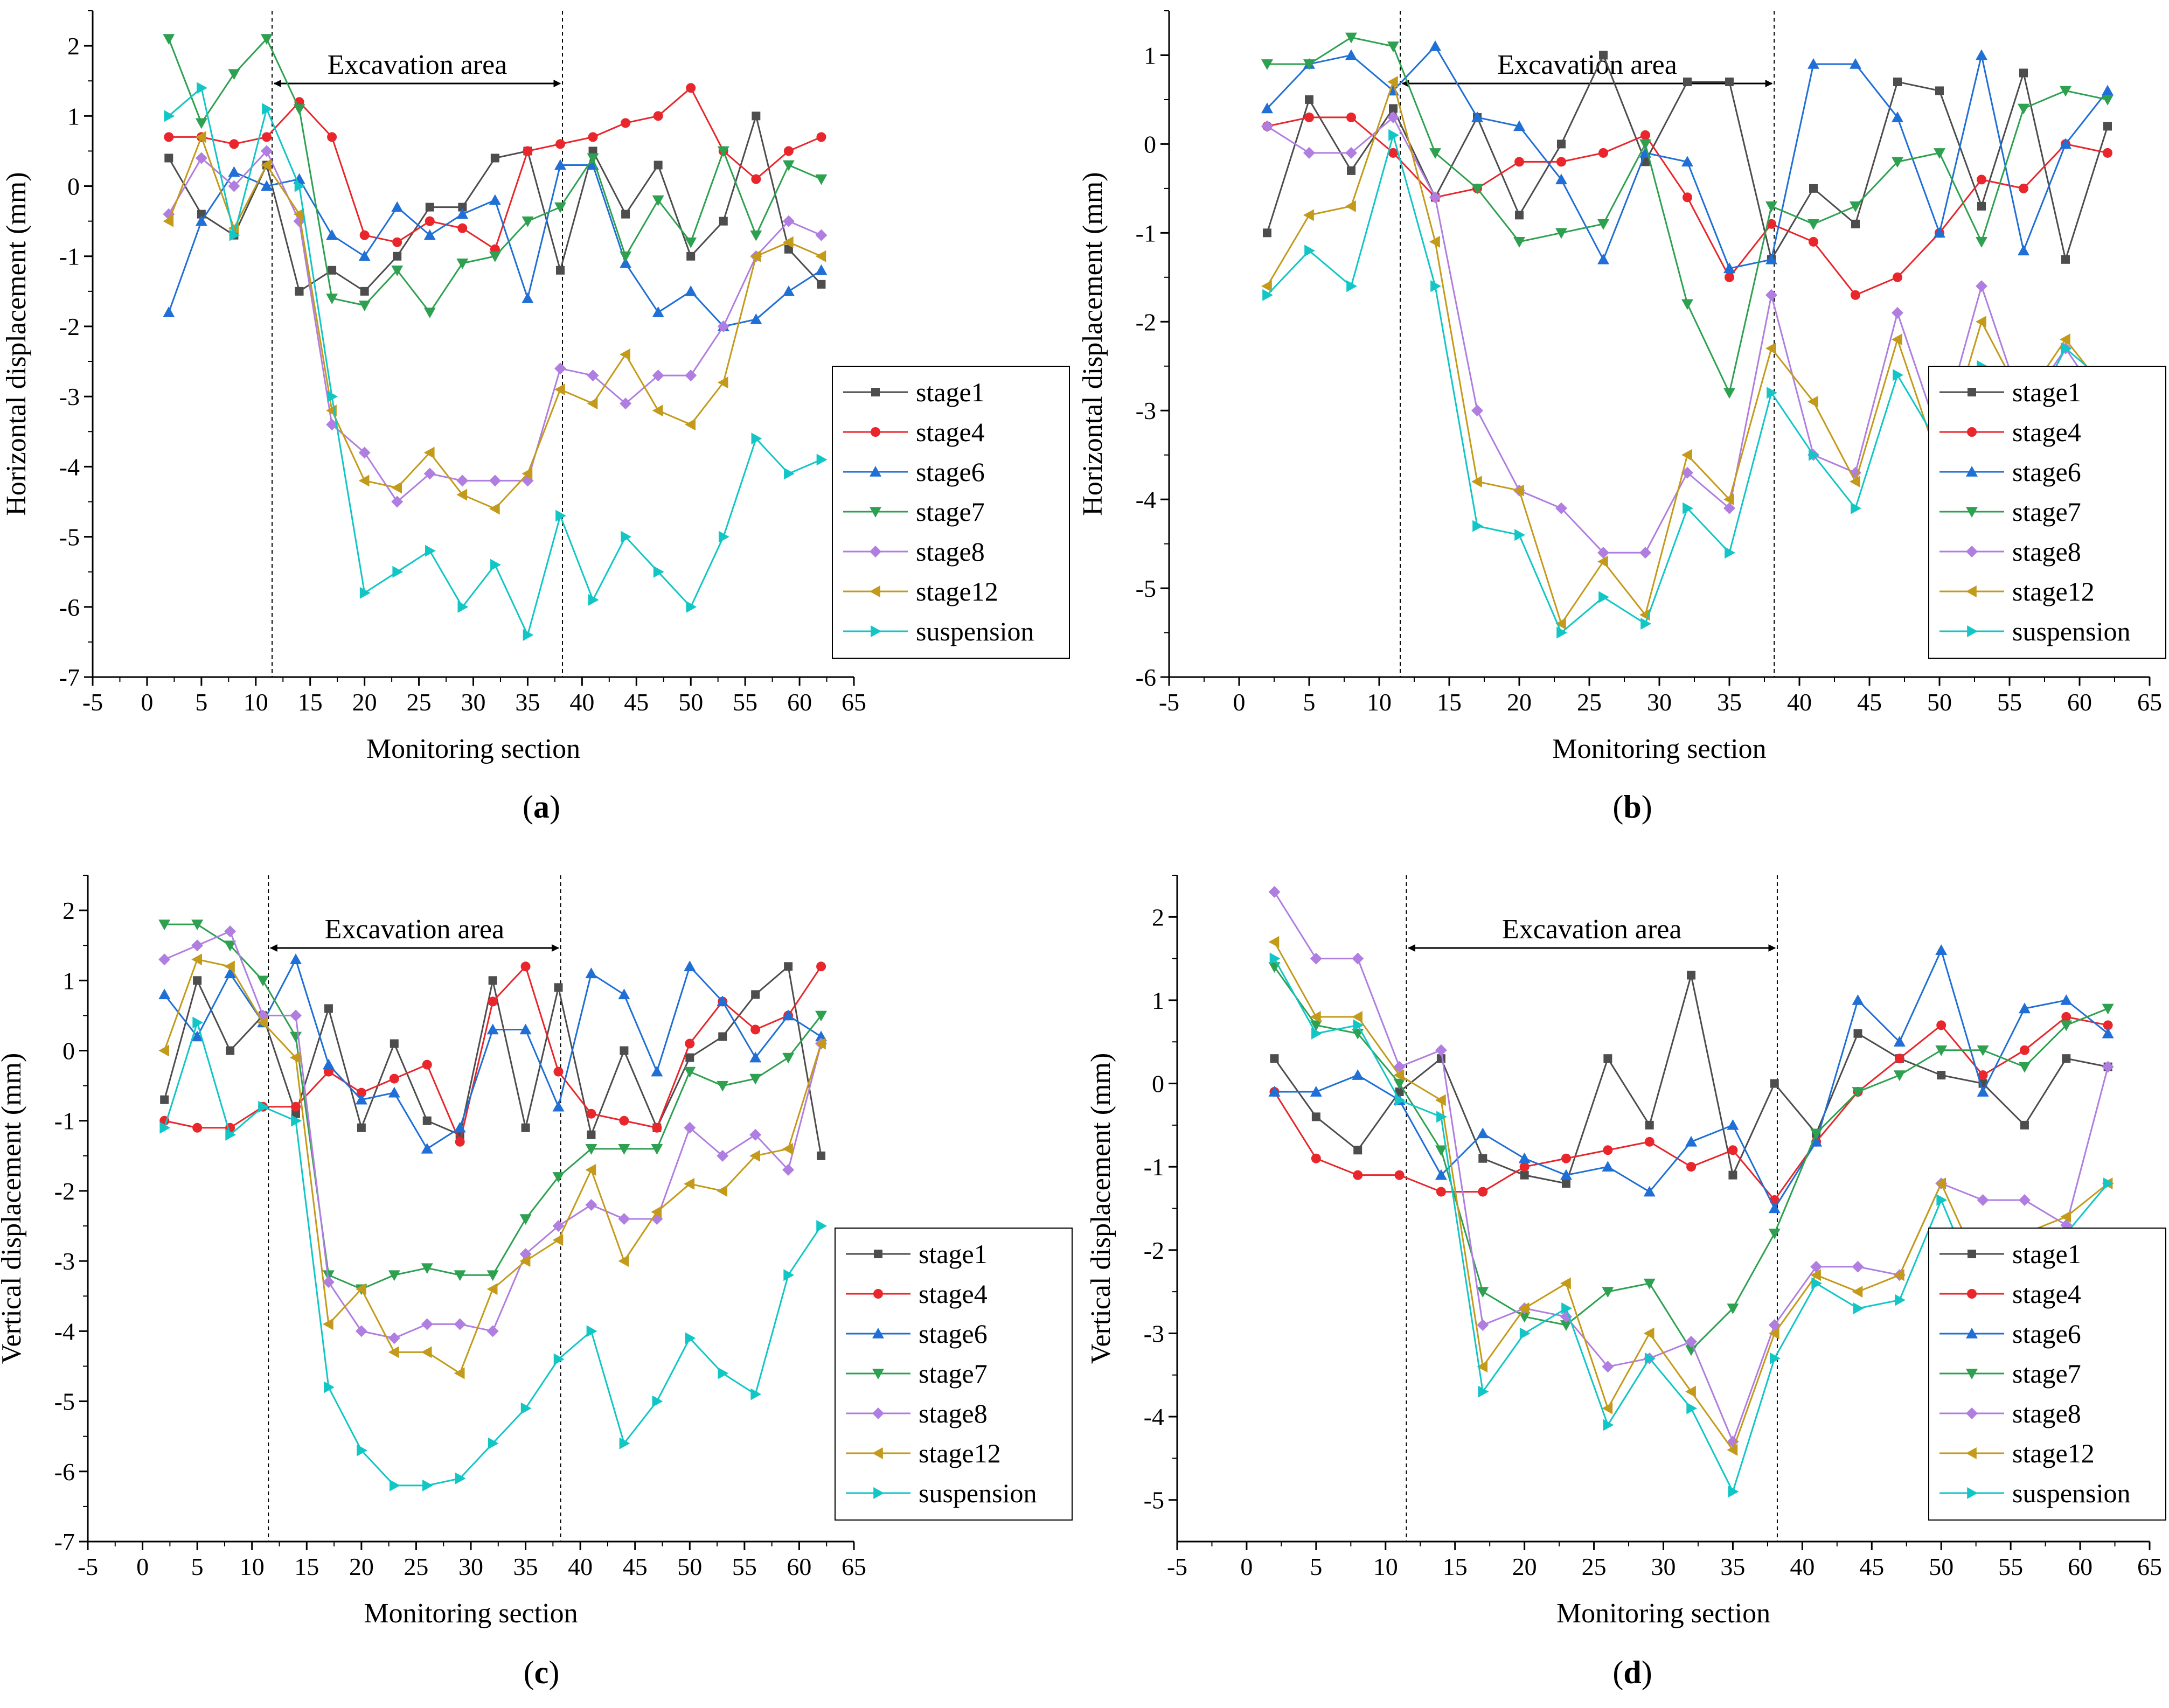 Image resolution: width=2169 pixels, height=1708 pixels. I want to click on x-tick-label: 60, so click(800, 702).